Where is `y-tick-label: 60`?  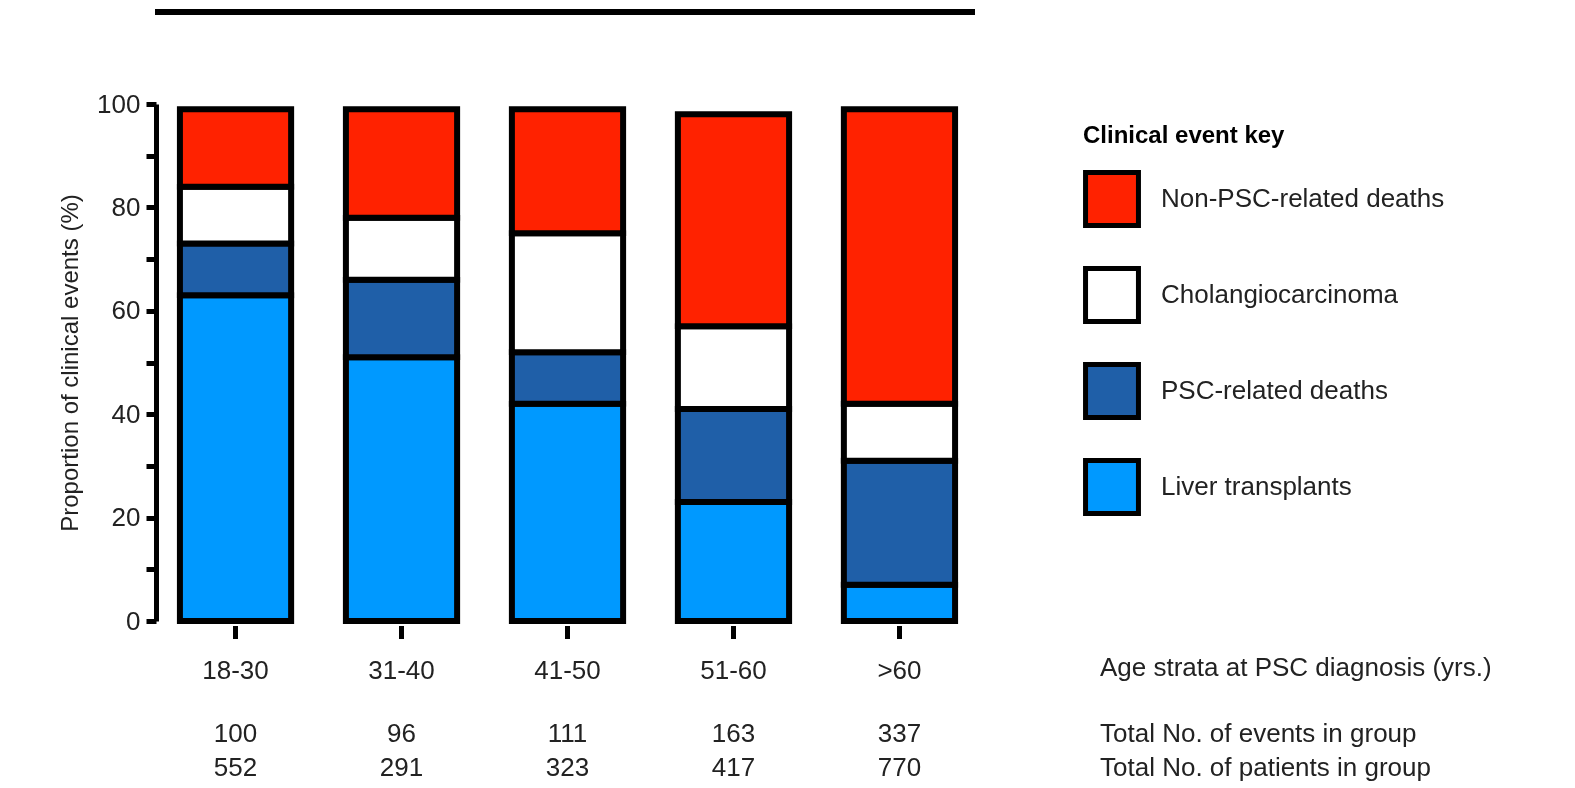 y-tick-label: 60 is located at coordinates (126, 310).